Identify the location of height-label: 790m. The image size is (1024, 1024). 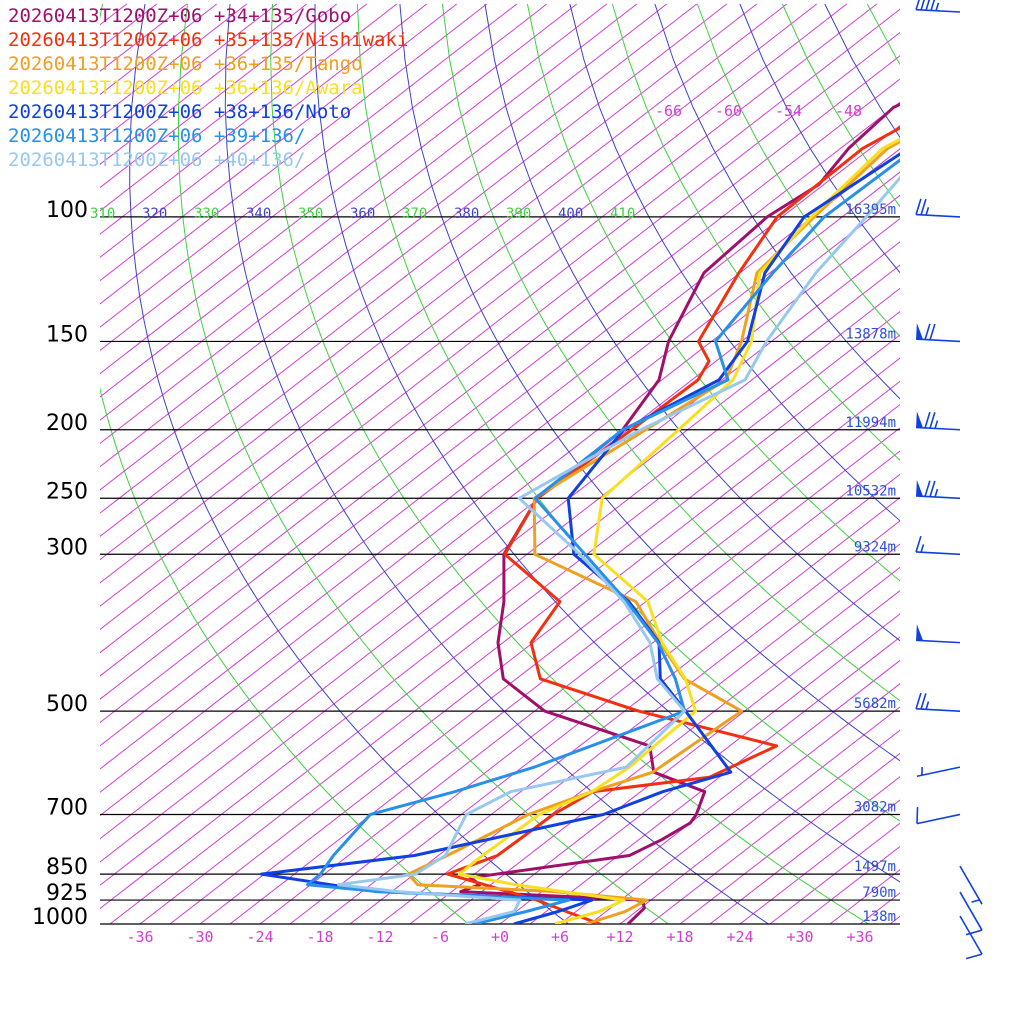
(879, 893).